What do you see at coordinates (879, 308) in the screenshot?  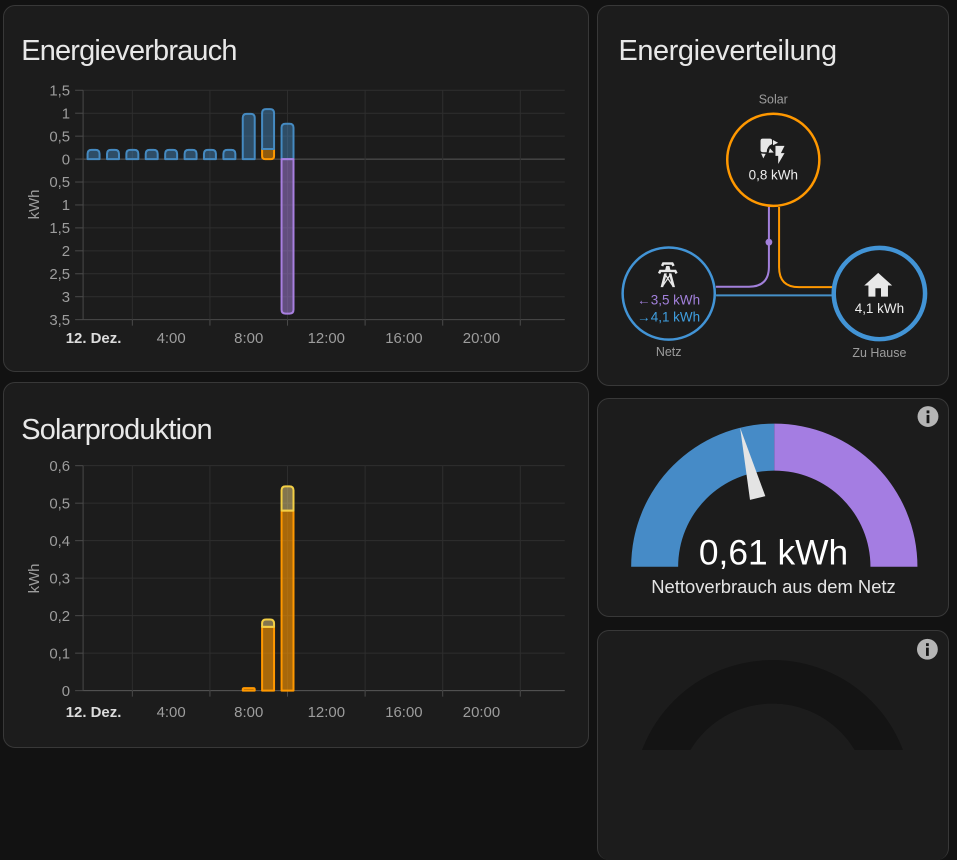 I see `svg-text: 4,1 kWh` at bounding box center [879, 308].